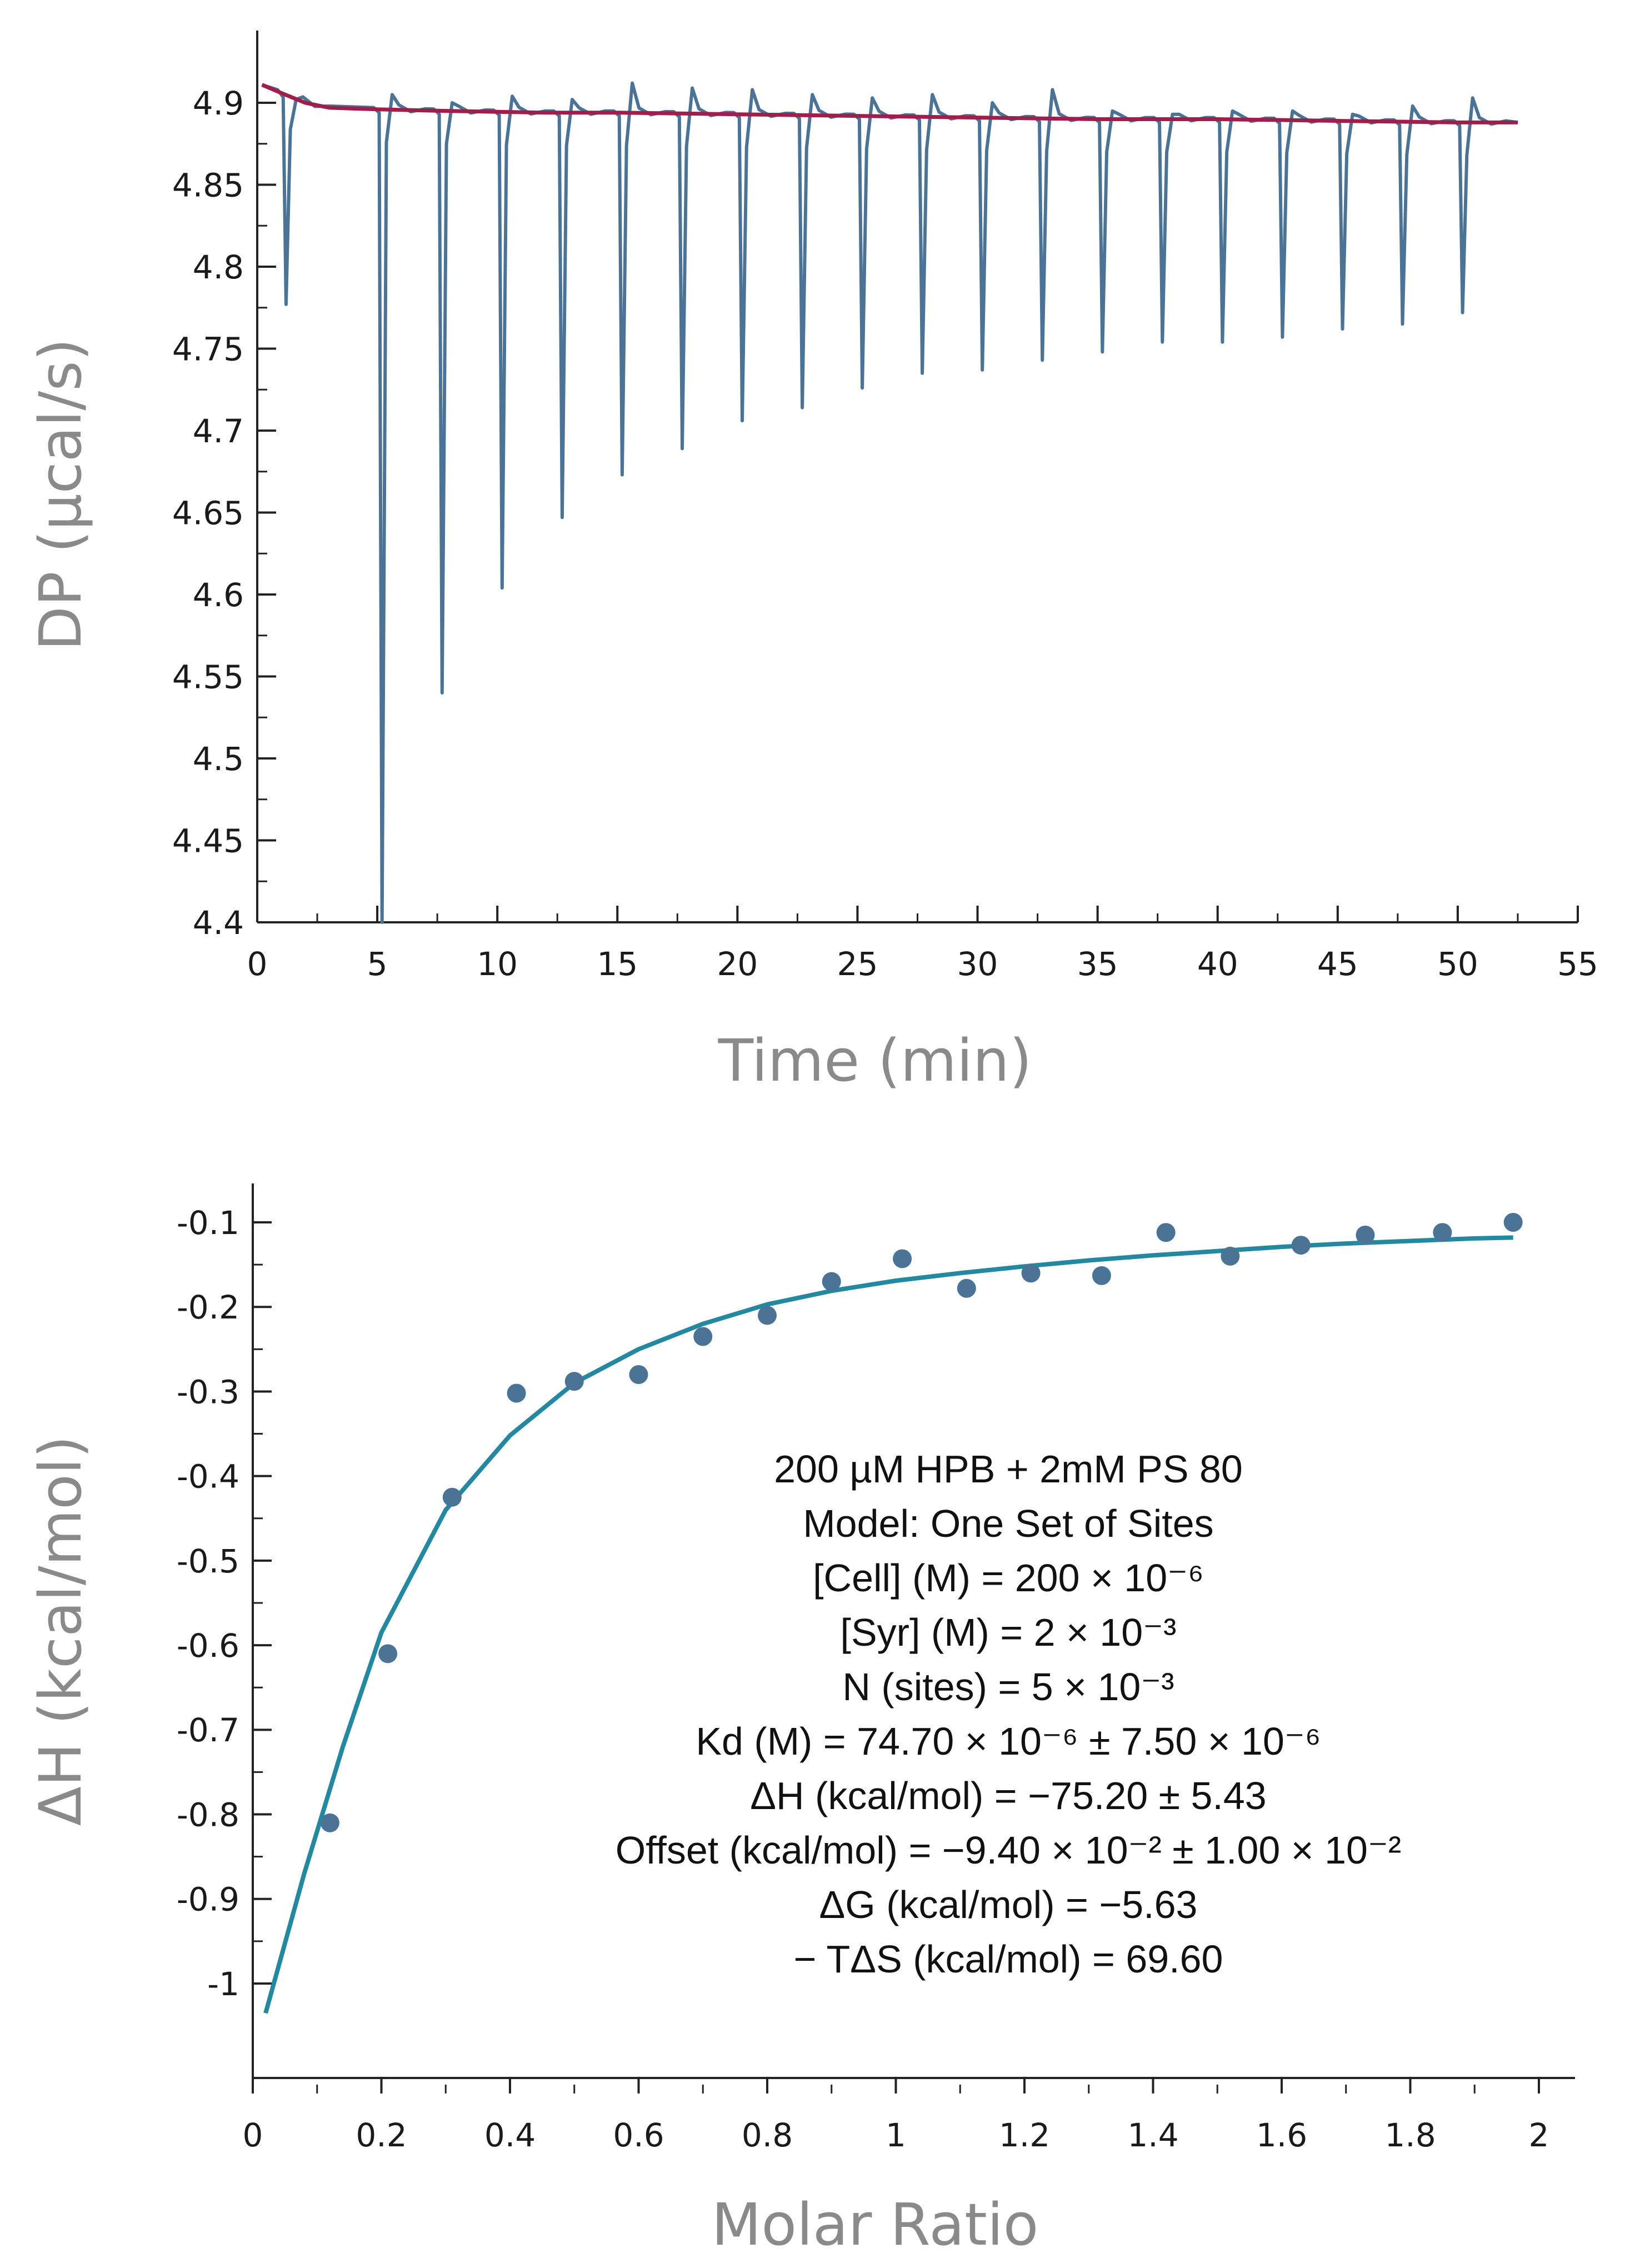 The height and width of the screenshot is (2268, 1640). What do you see at coordinates (61, 1631) in the screenshot?
I see `isotherm-y-axis-title: ΔH (kcal/mol)` at bounding box center [61, 1631].